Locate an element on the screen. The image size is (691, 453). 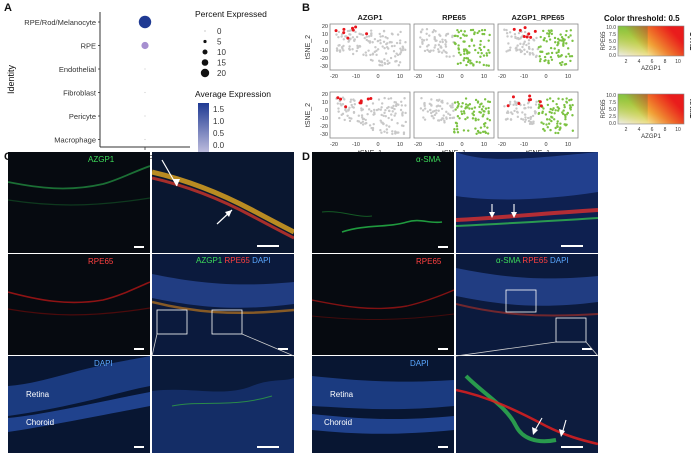
tsne-y-tick: 20 is located at coordinates (325, 95).